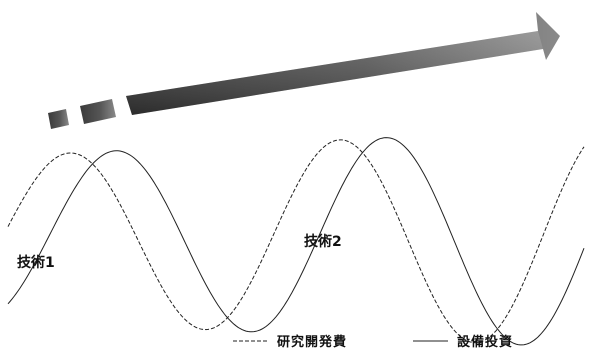  I want to click on legend: 研究開発費 設備投資, so click(373, 342).